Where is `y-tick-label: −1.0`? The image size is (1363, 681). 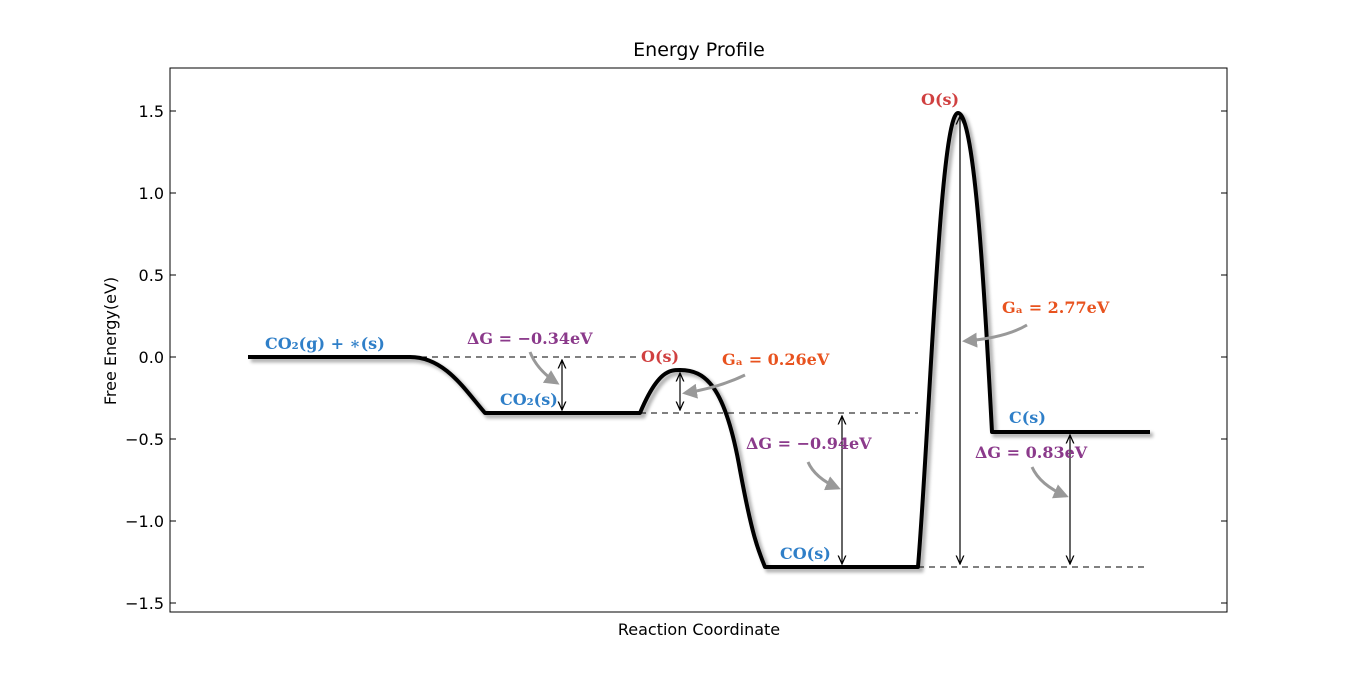
y-tick-label: −1.0 is located at coordinates (144, 521).